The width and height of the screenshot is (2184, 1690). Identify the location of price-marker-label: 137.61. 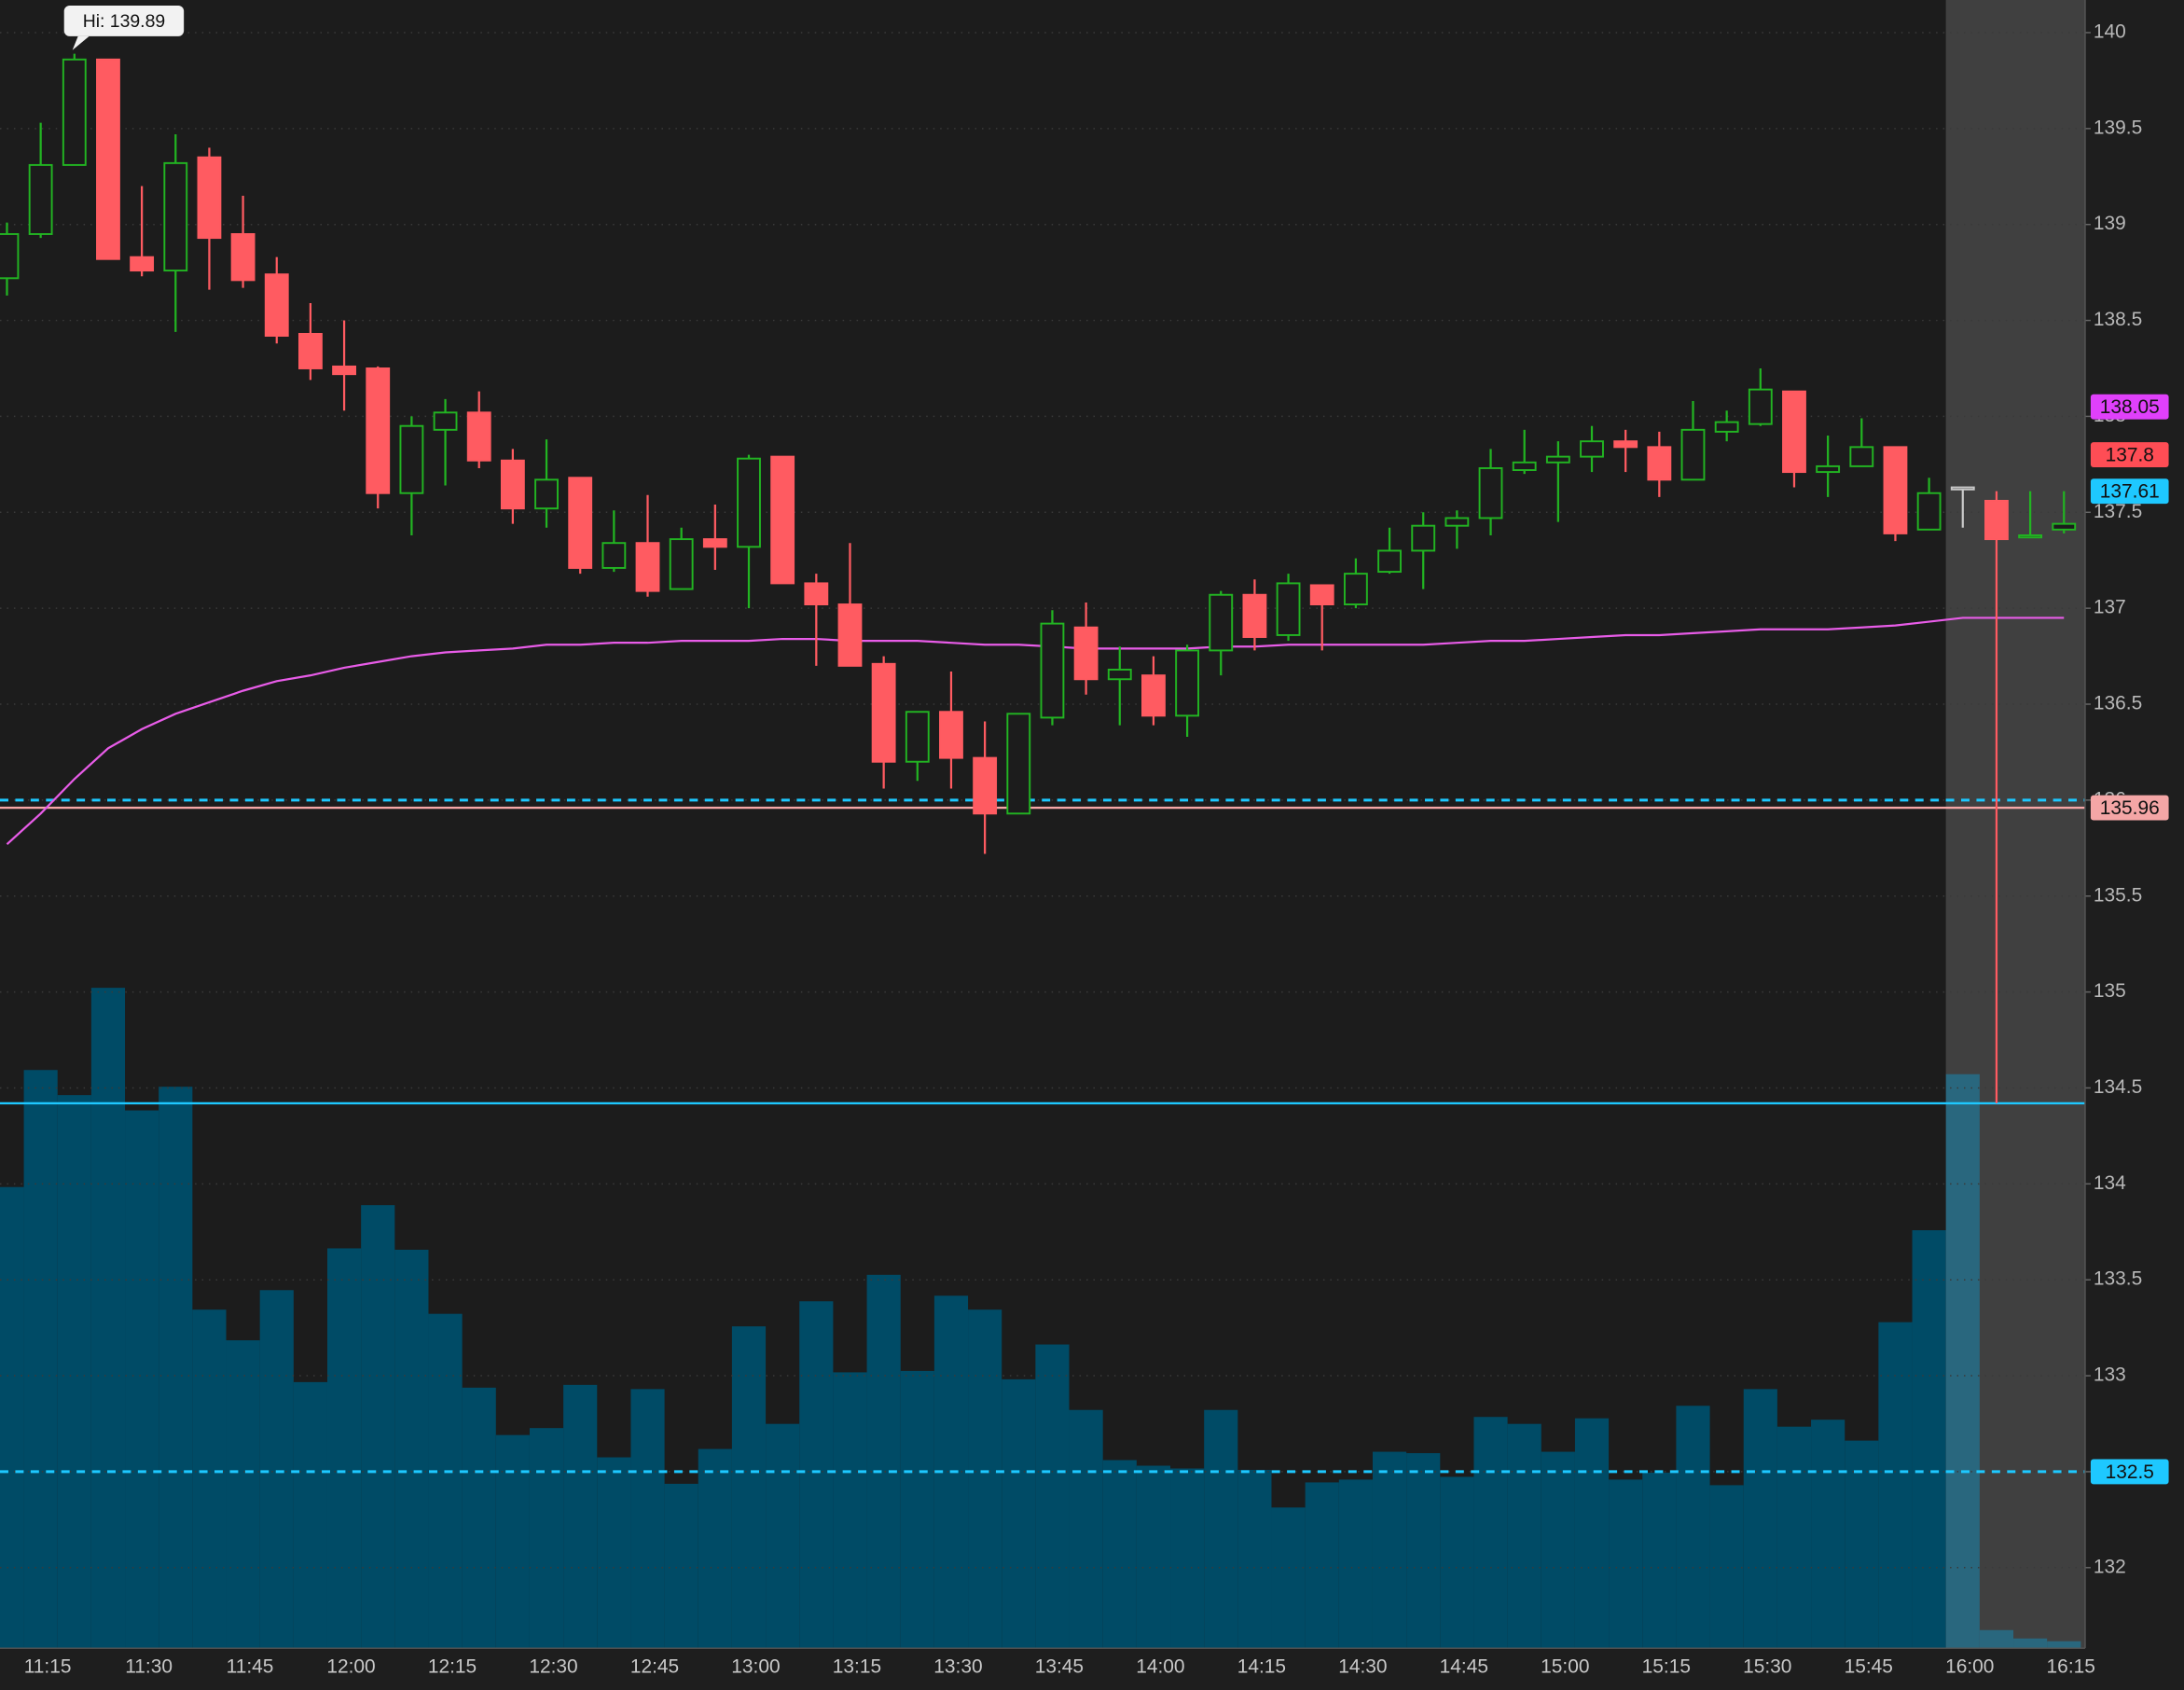
(2130, 492).